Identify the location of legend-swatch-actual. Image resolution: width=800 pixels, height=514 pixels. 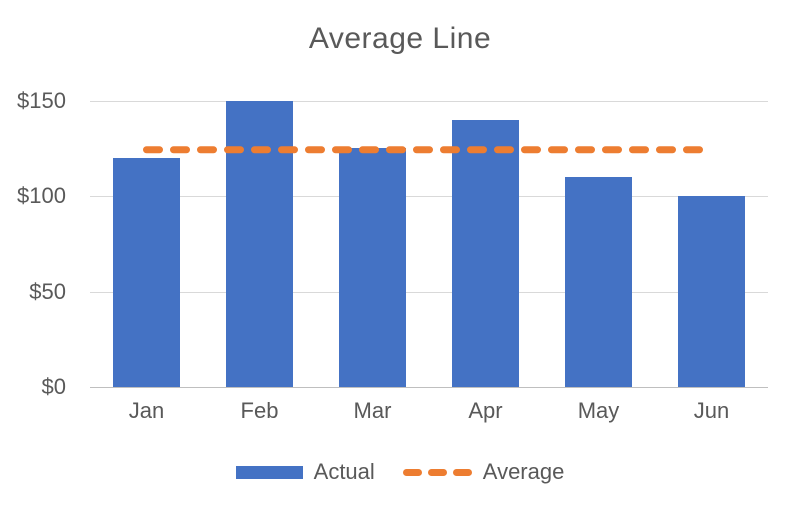
(269, 472).